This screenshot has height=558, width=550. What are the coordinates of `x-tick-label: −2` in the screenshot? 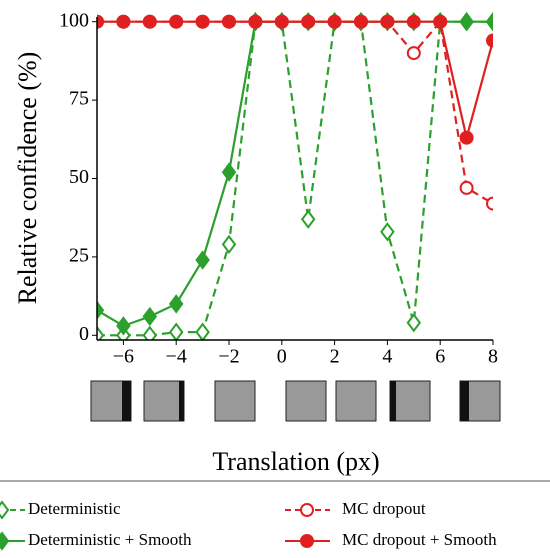 It's located at (228, 357).